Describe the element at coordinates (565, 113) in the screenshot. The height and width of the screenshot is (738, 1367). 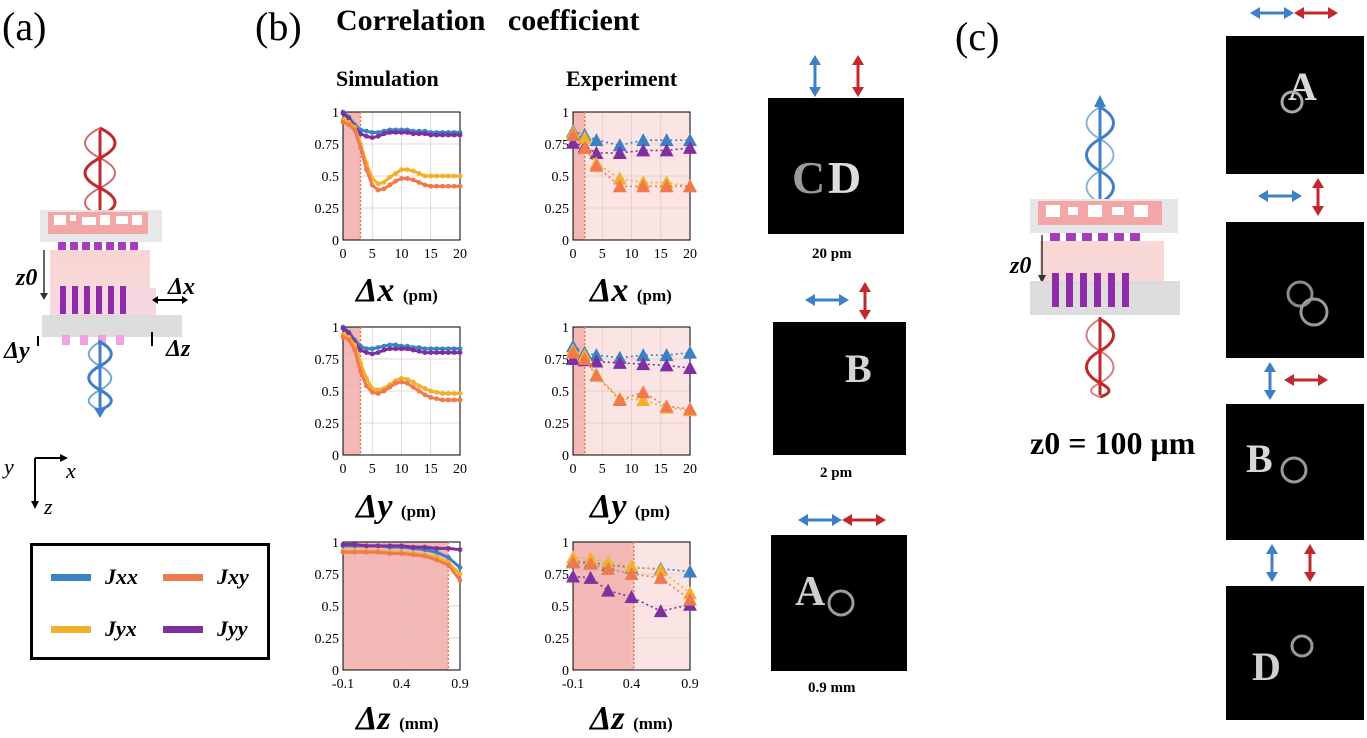
I see `y-tick-label: 1` at that location.